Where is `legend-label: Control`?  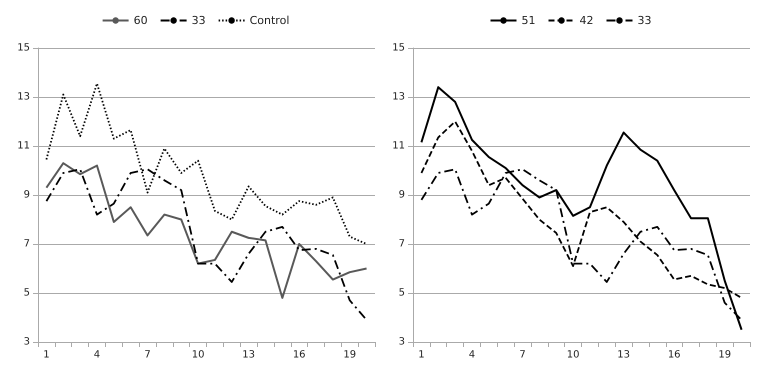
legend-label: Control is located at coordinates (270, 20).